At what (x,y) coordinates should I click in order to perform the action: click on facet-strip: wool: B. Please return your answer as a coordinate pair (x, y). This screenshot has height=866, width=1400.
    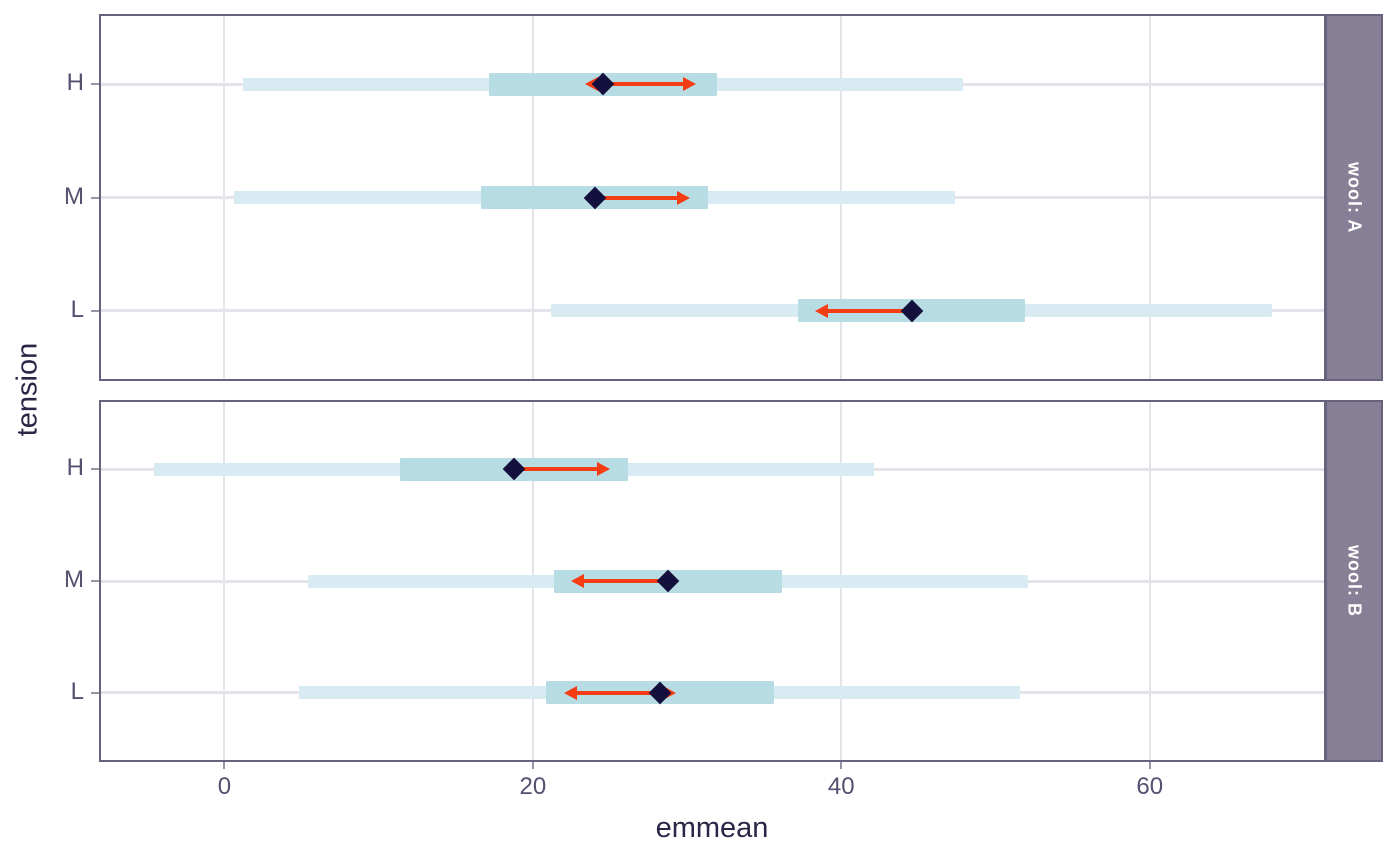
    Looking at the image, I should click on (1354, 581).